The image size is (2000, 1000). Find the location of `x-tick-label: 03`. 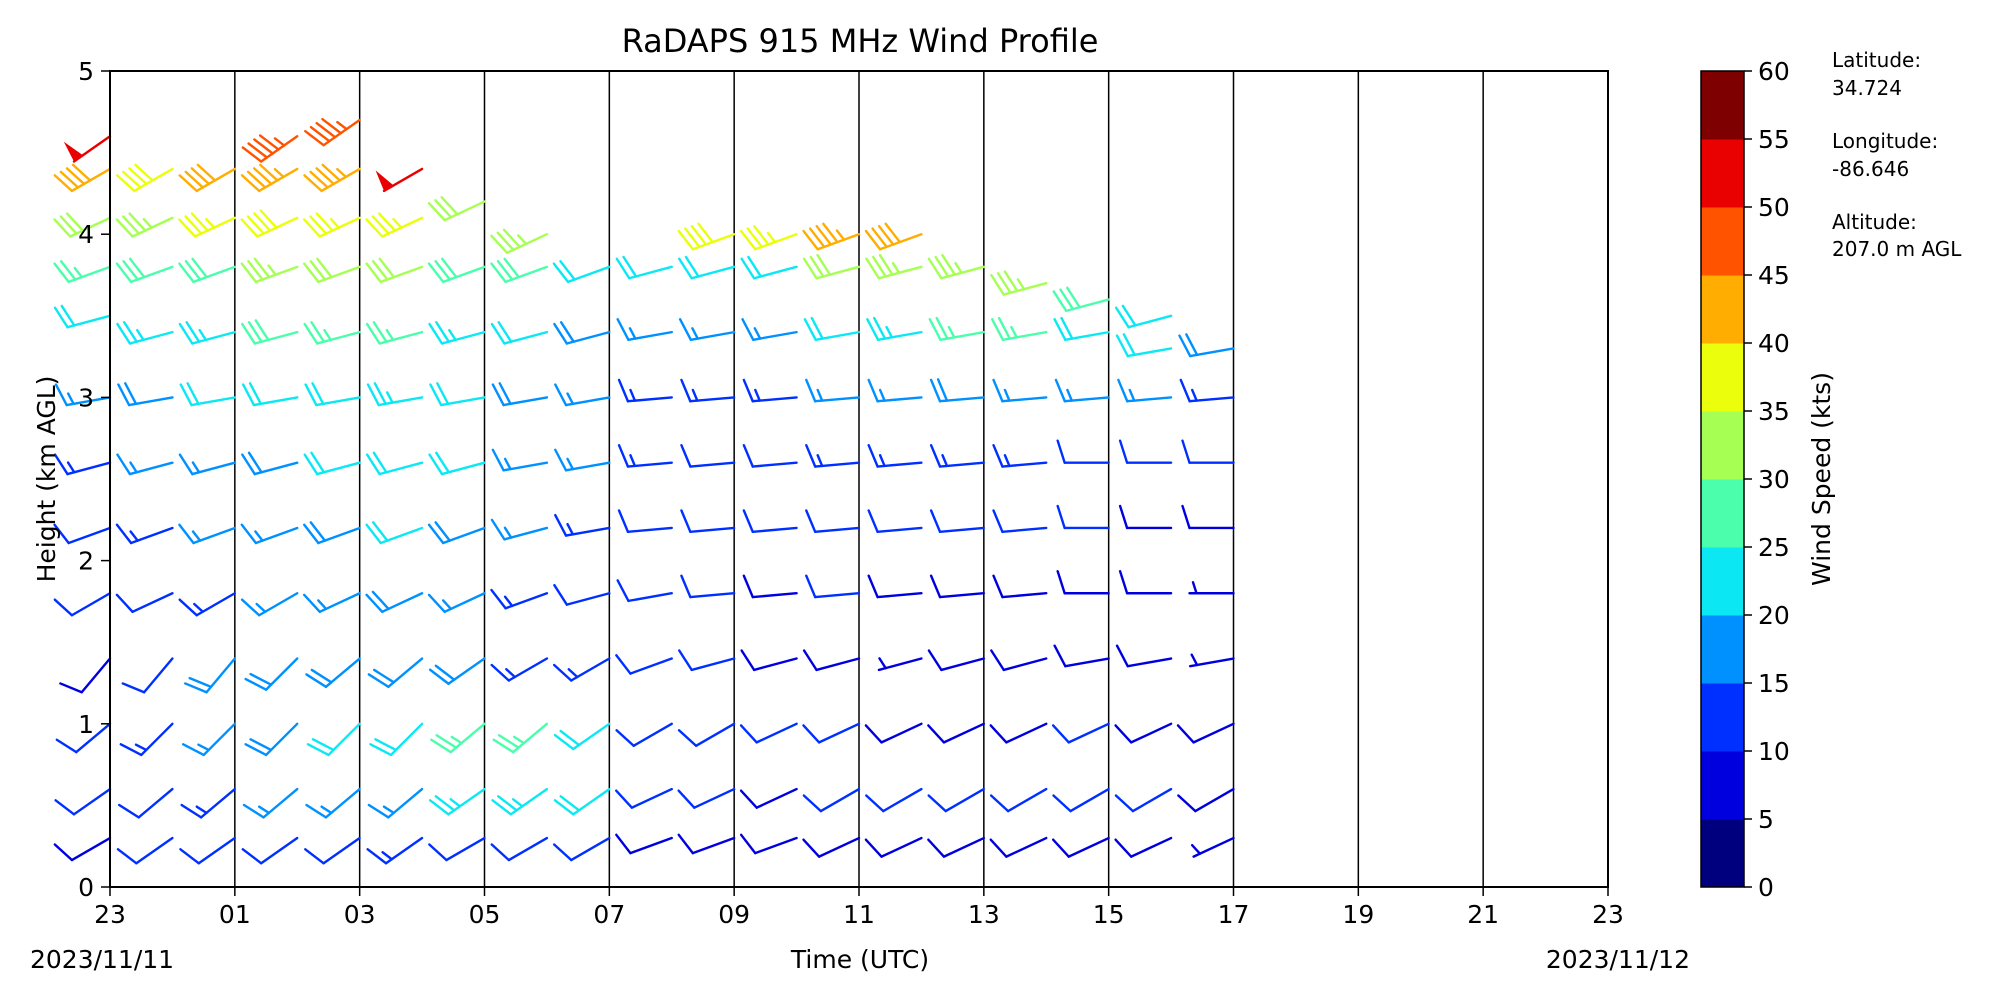

x-tick-label: 03 is located at coordinates (360, 914).